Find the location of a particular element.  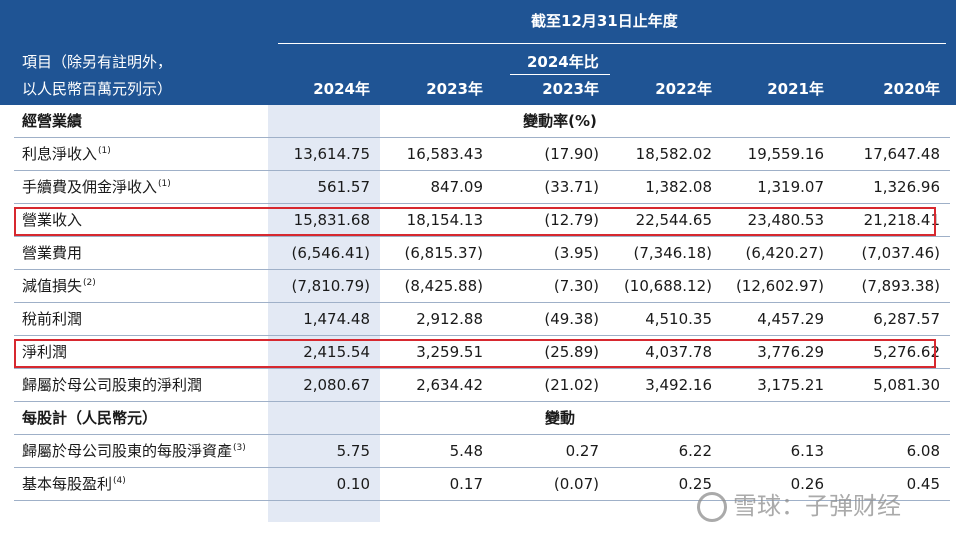

table-cell: 1,474.48 is located at coordinates (336, 319).